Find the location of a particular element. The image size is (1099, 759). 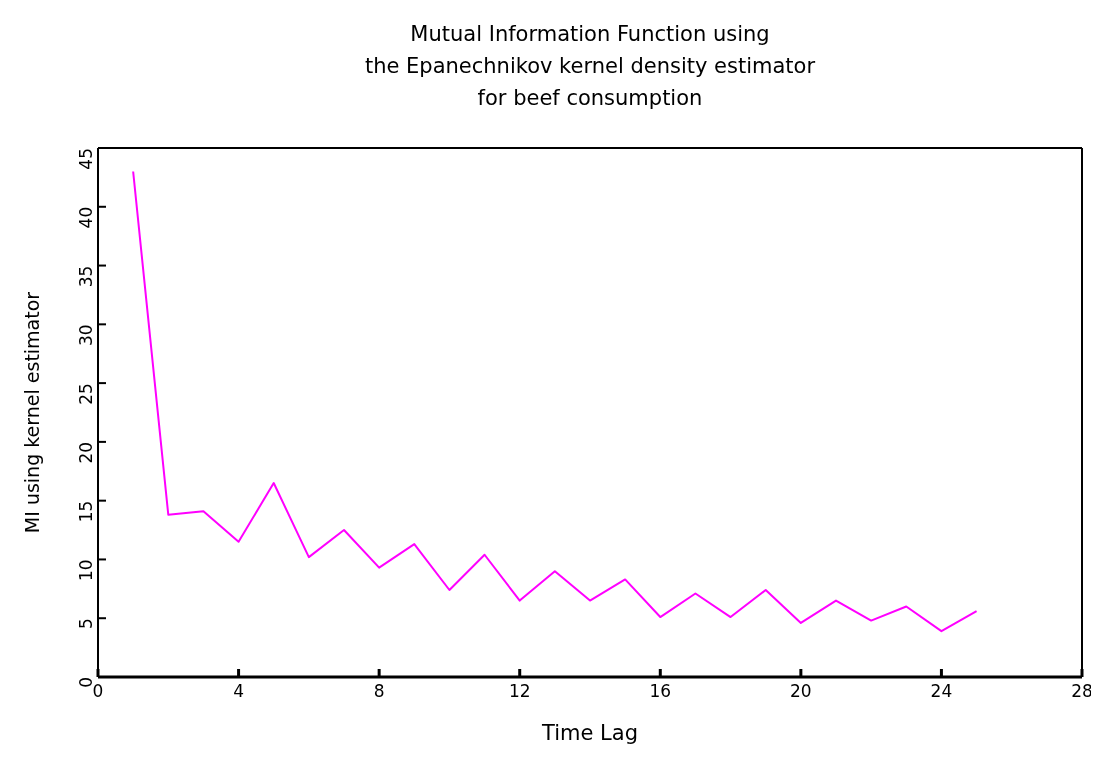

x-tick-label: 16 is located at coordinates (660, 691).